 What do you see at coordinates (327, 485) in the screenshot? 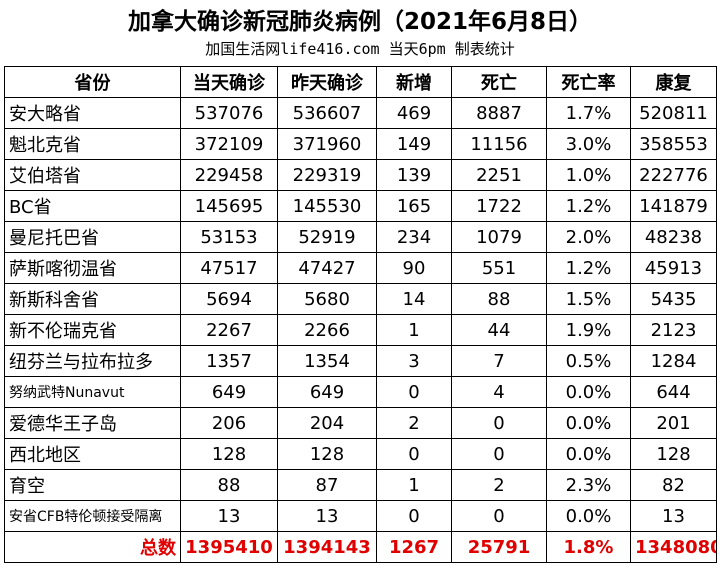
I see `cell: 87` at bounding box center [327, 485].